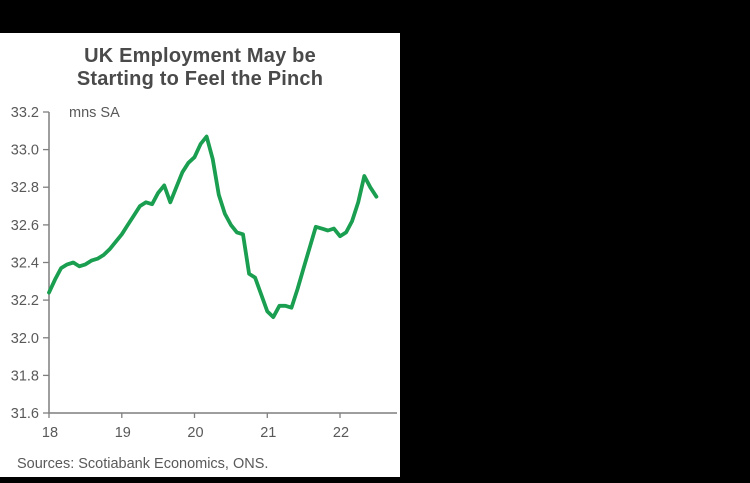 Image resolution: width=750 pixels, height=483 pixels. I want to click on x-tick-label: 21, so click(268, 433).